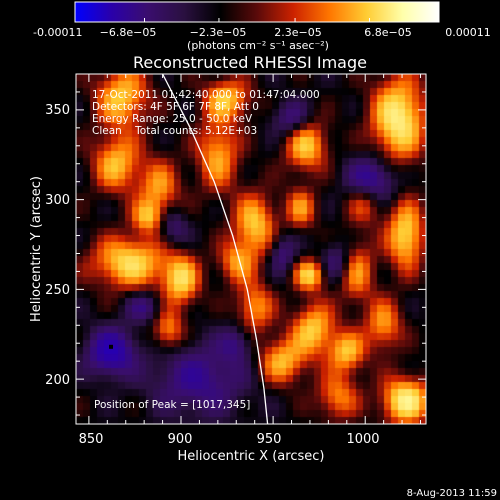 The image size is (500, 500). Describe the element at coordinates (111, 346) in the screenshot. I see `peak-marker` at that location.